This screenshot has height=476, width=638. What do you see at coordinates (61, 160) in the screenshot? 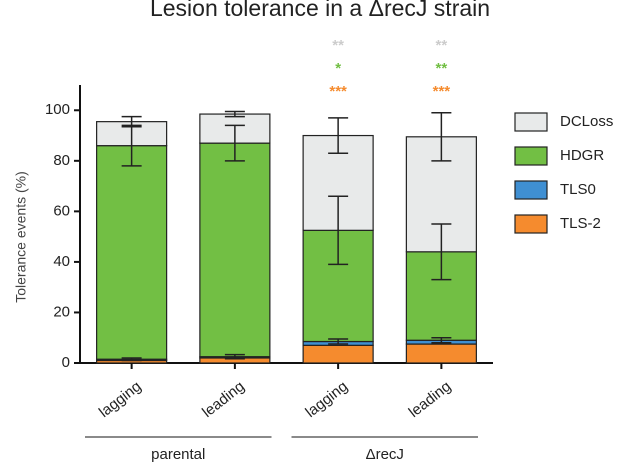
I see `y-tick-label: 80` at bounding box center [61, 160].